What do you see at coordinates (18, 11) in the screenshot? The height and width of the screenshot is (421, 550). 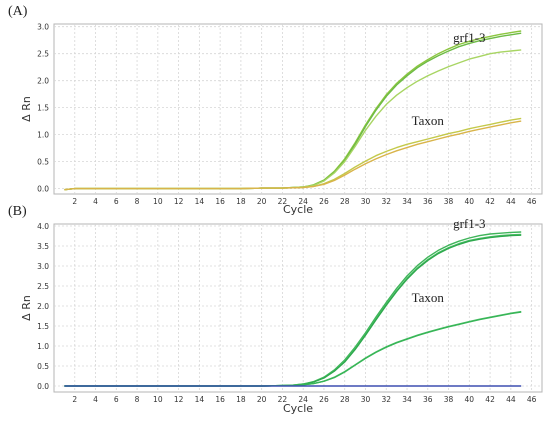 I see `panel-label-a: (A)` at bounding box center [18, 11].